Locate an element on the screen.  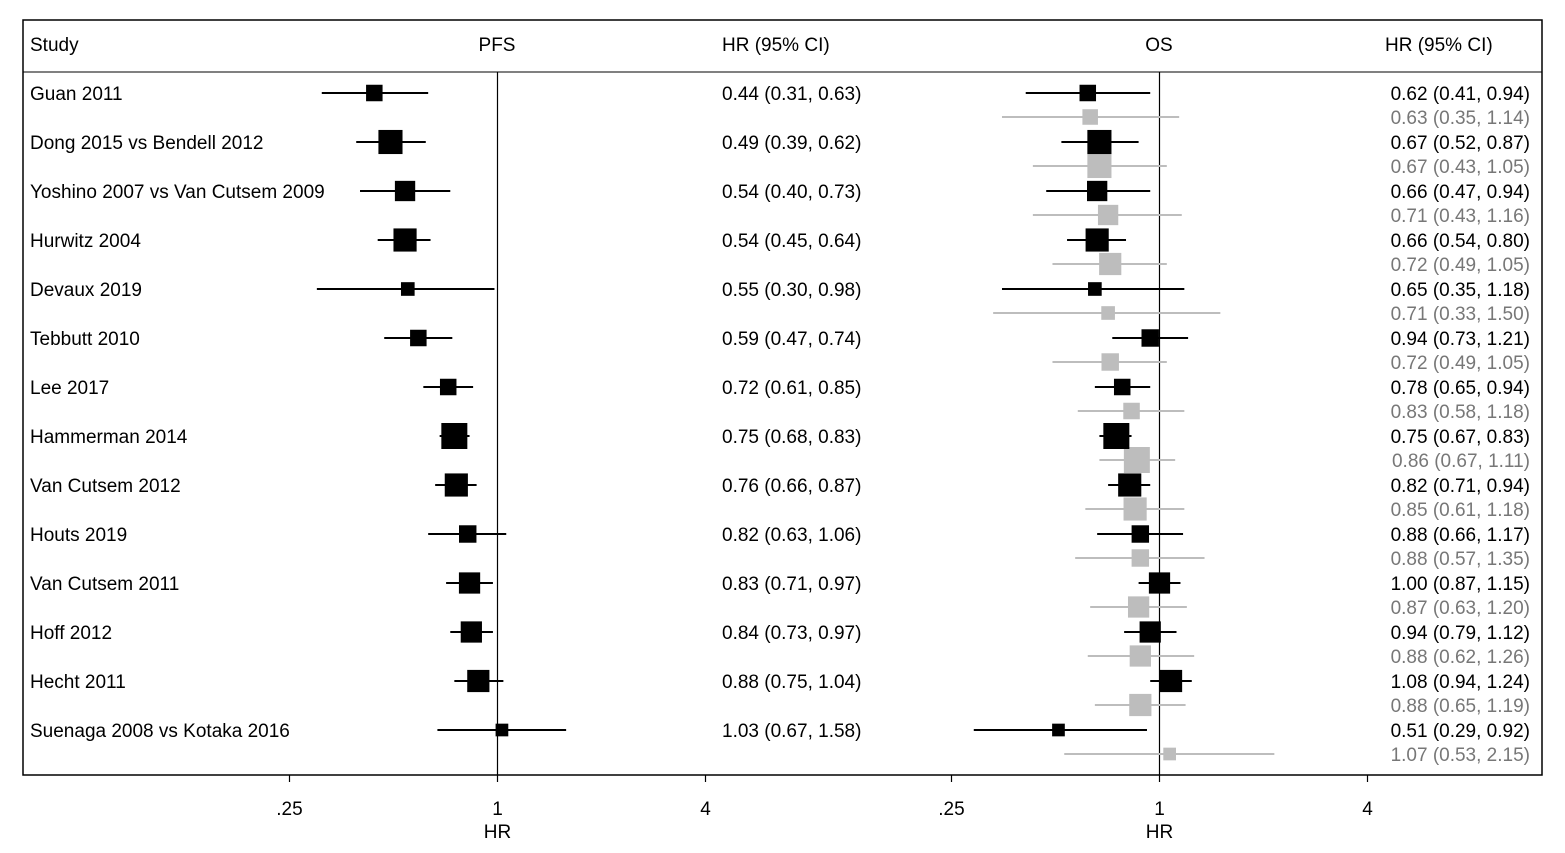
os-secondary-hr-ci-label: 0.83 (0.58, 1.18) is located at coordinates (1460, 412).